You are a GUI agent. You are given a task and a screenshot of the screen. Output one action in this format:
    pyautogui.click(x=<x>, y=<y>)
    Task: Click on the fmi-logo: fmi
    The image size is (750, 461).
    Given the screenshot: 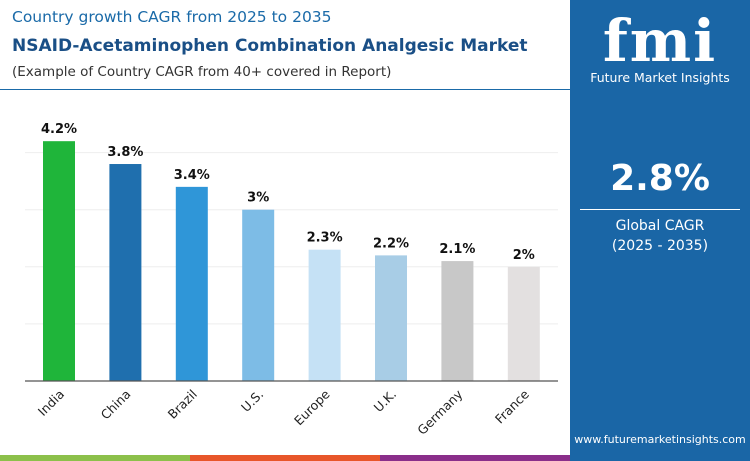 What is the action you would take?
    pyautogui.click(x=660, y=41)
    